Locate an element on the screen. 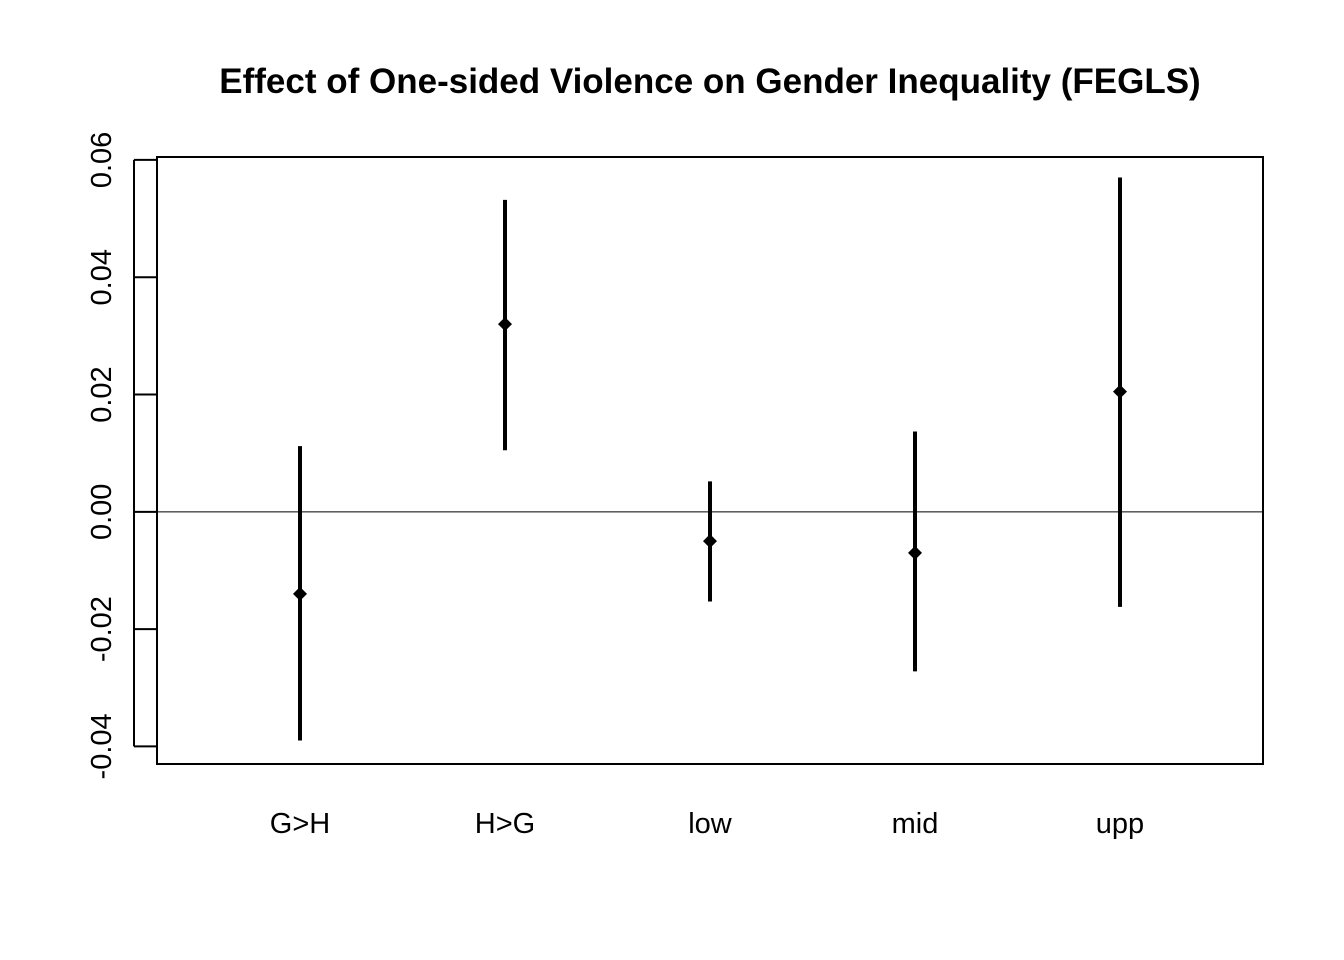 This screenshot has width=1344, height=960. x-category-label: G>H is located at coordinates (300, 824).